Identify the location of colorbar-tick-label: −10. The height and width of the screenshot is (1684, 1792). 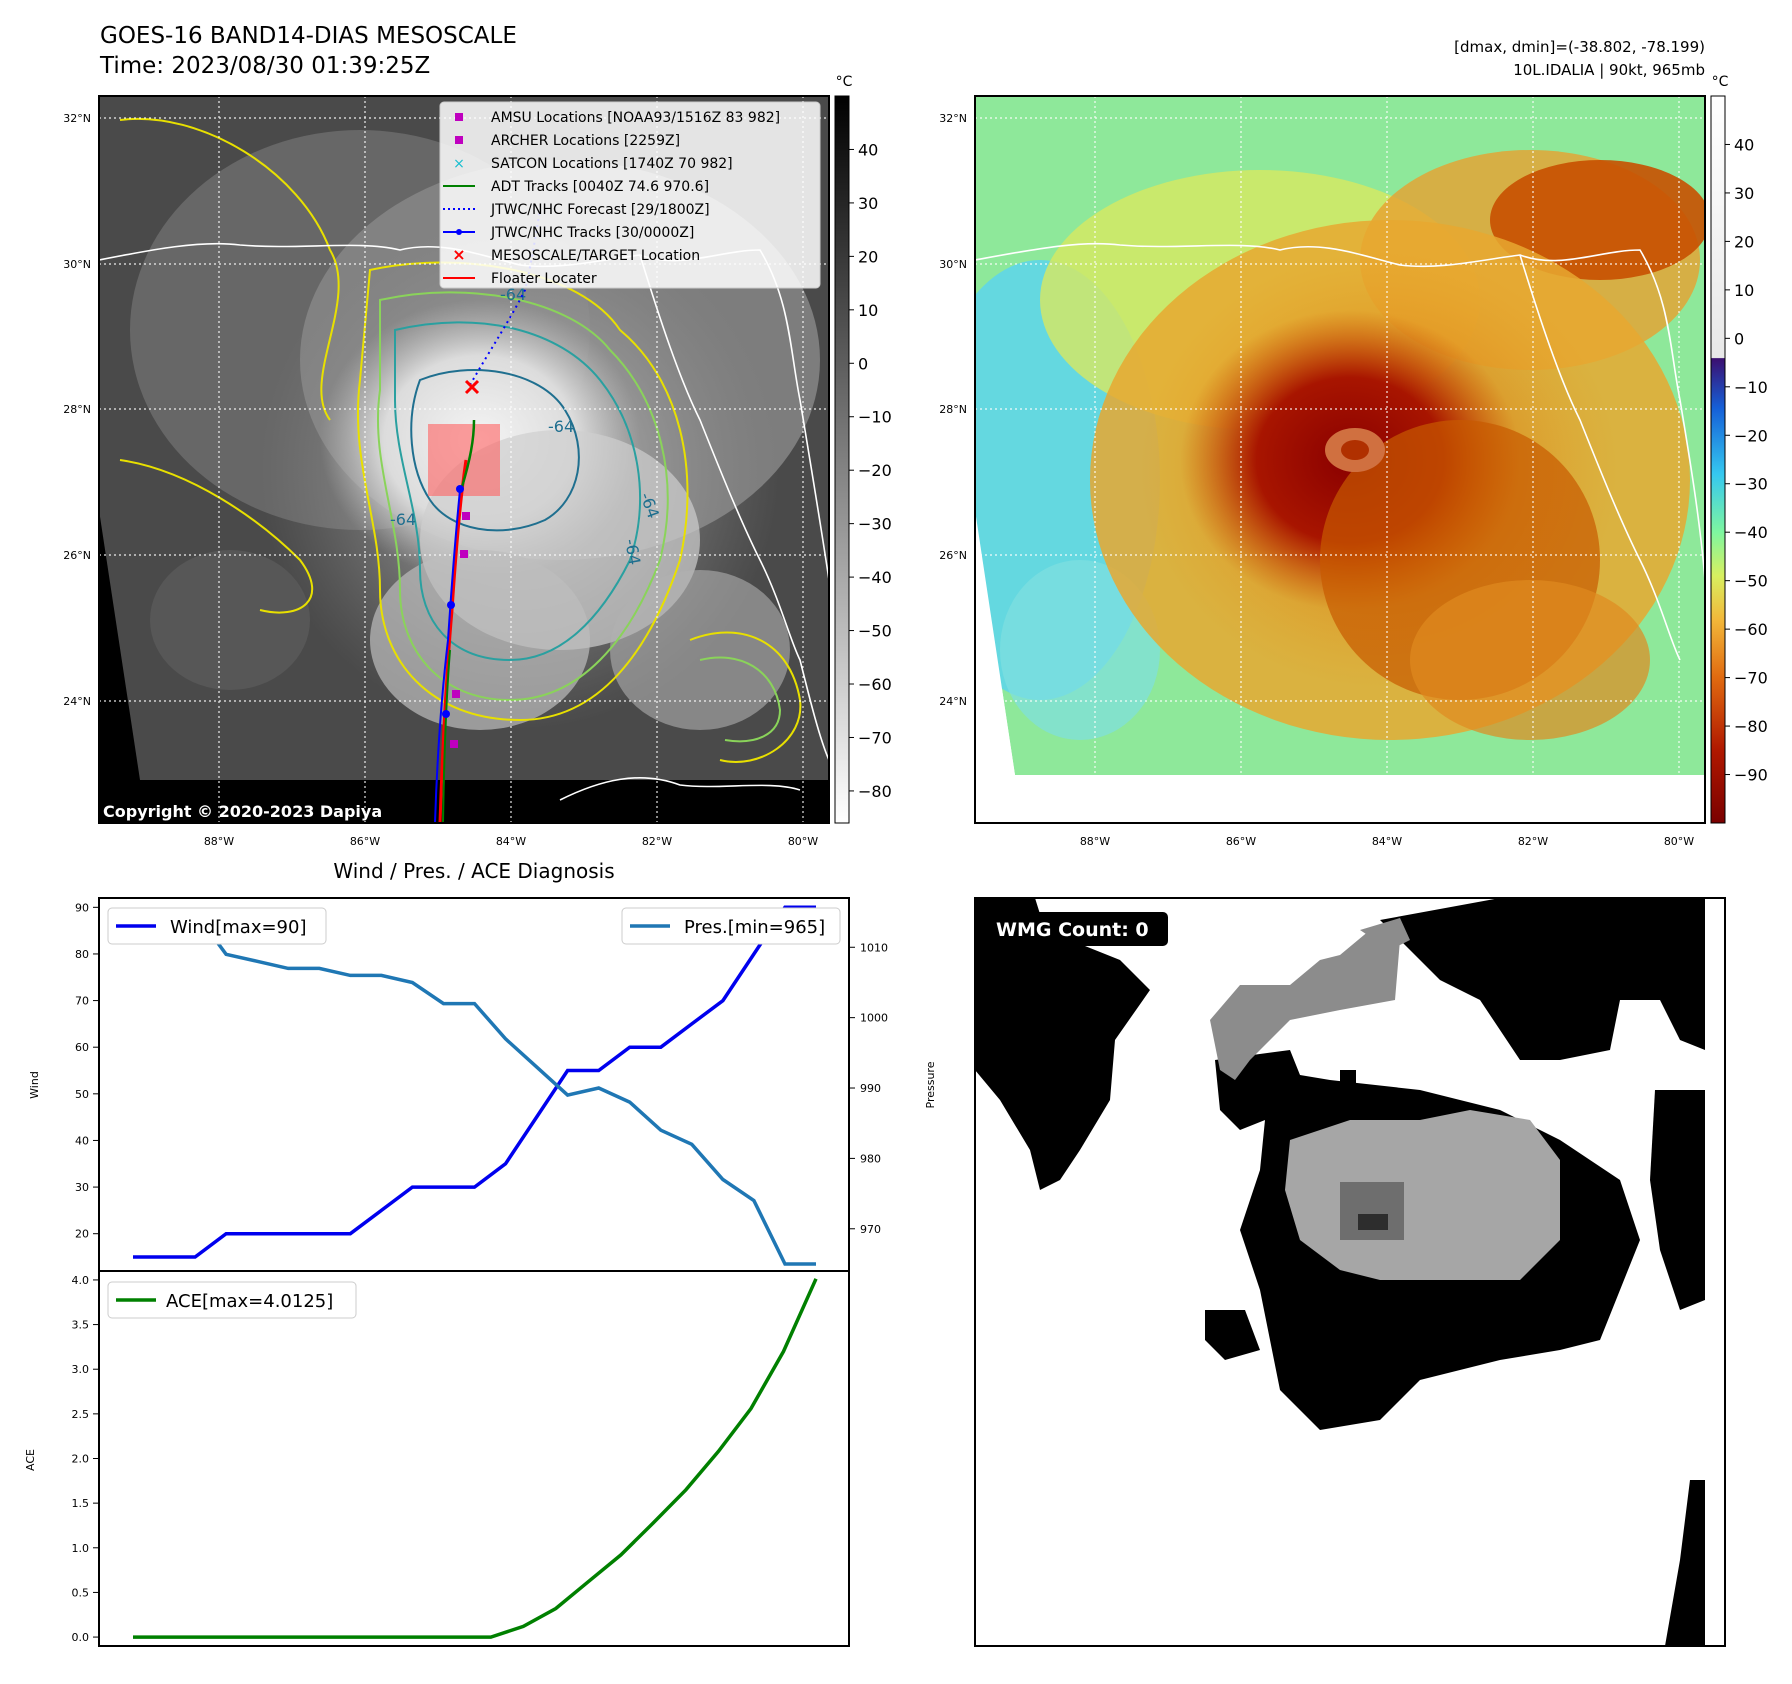
(875, 417).